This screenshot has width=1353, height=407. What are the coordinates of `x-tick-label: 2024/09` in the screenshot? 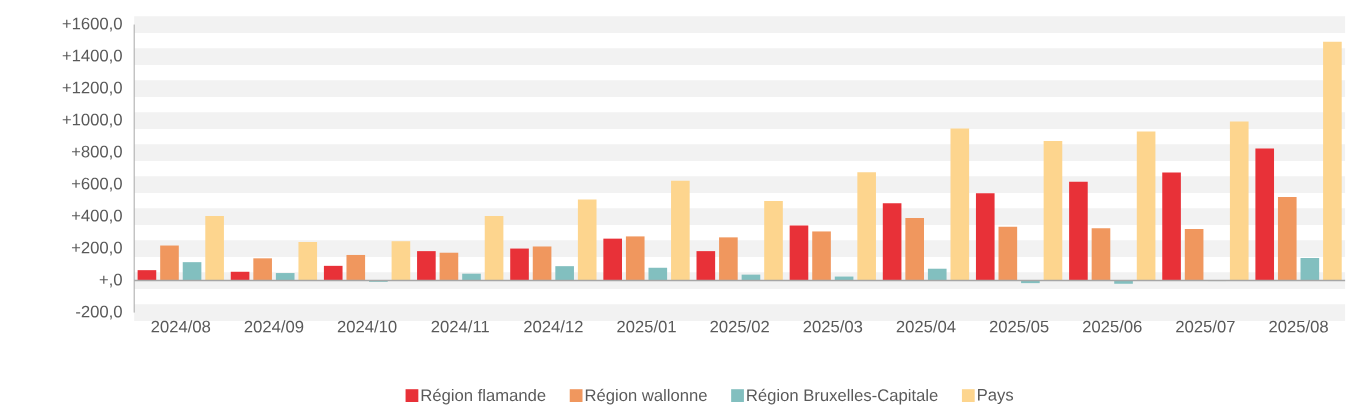 It's located at (274, 326).